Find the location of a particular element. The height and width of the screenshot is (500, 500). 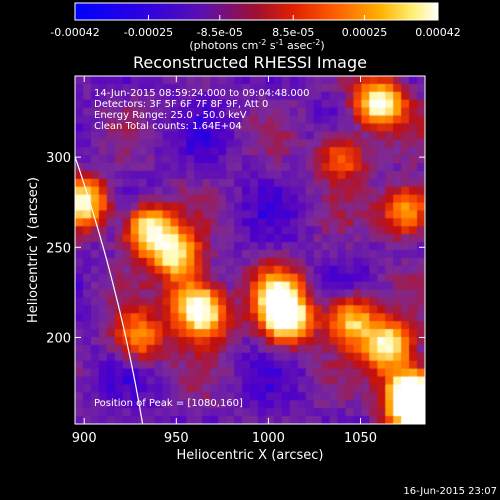

y-tick-label: 300 is located at coordinates (58, 158).